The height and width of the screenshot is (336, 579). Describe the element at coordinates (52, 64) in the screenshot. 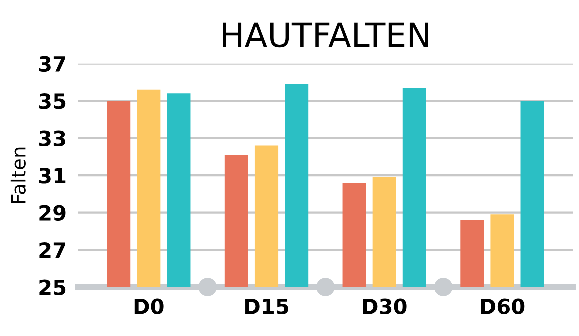

I see `y-tick-label: 37` at that location.